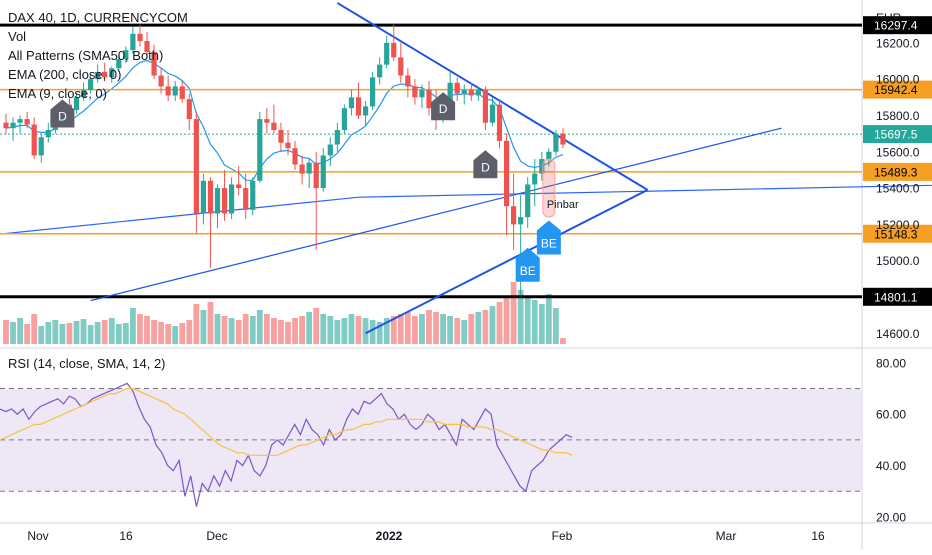  I want to click on currency-label: EUR, so click(889, 18).